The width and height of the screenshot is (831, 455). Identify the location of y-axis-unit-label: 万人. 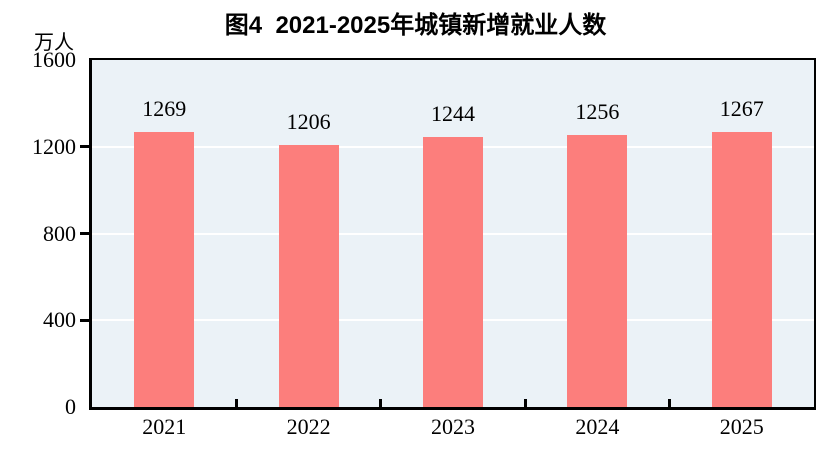
(54, 43).